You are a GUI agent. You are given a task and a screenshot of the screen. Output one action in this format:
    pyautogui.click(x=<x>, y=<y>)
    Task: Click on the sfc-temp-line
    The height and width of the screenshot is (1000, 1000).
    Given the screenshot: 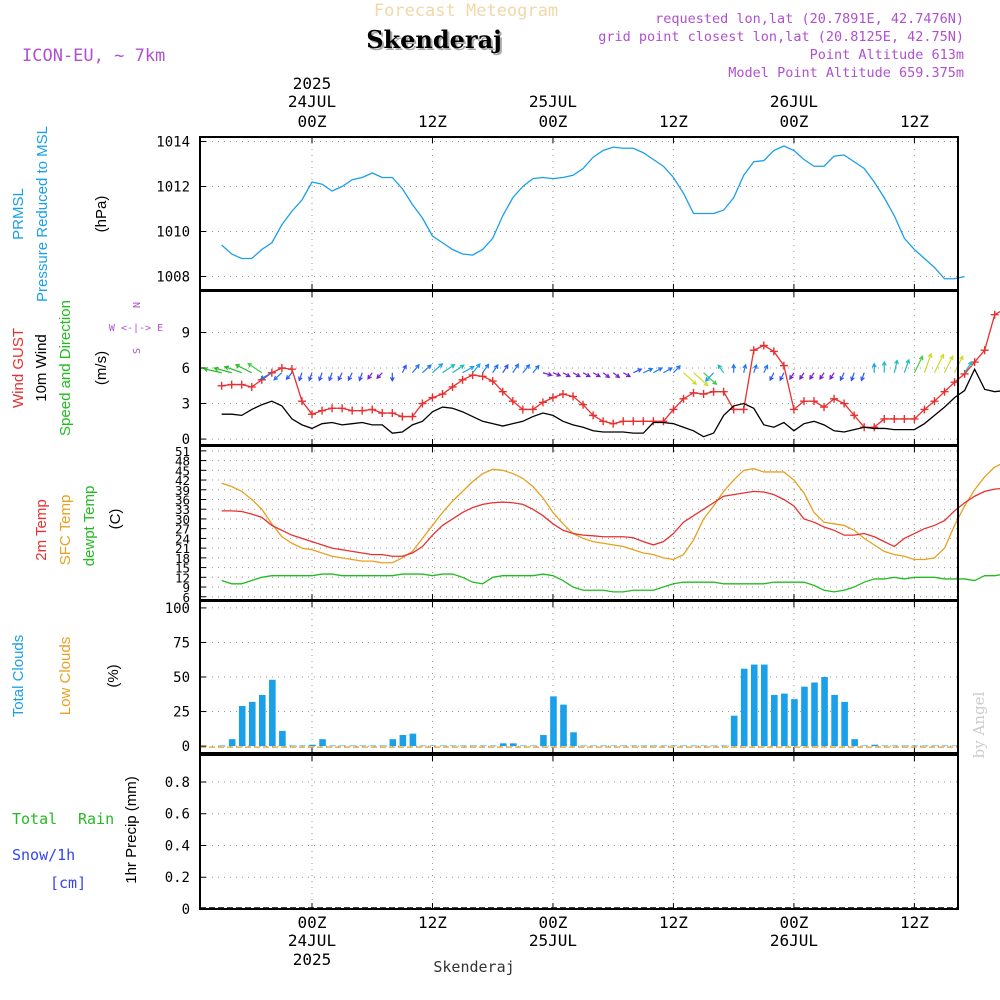 What is the action you would take?
    pyautogui.click(x=610, y=513)
    